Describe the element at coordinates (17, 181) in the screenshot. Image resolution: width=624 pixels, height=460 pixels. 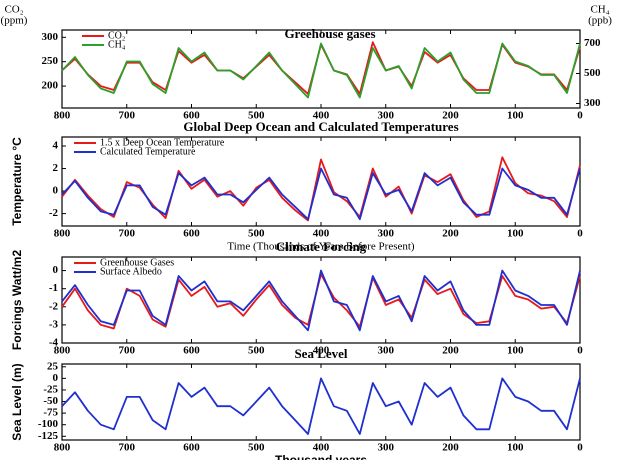
I see `y-axis-label: Temperature °C` at that location.